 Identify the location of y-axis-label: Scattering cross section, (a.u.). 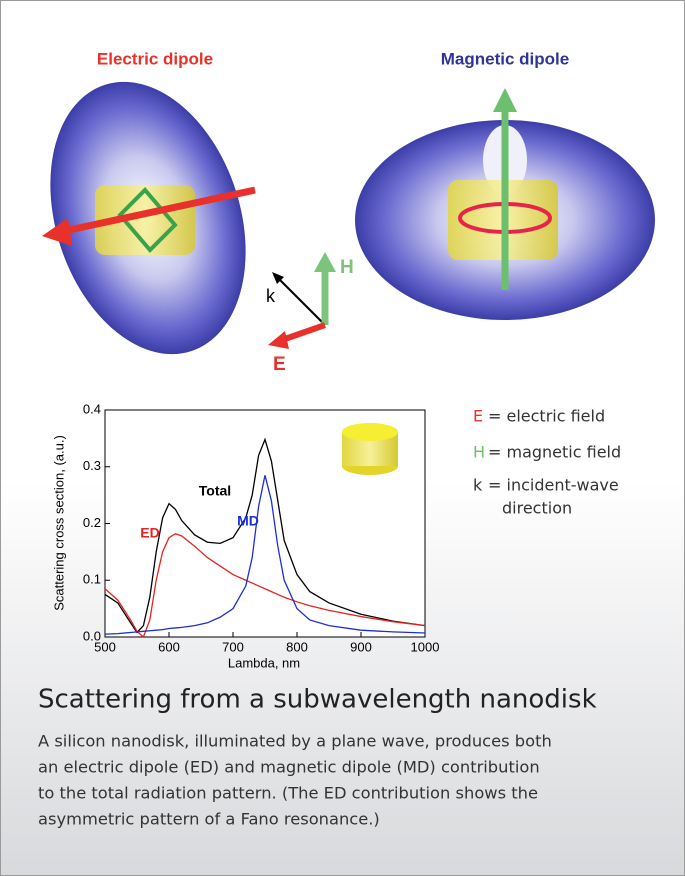
(58, 523).